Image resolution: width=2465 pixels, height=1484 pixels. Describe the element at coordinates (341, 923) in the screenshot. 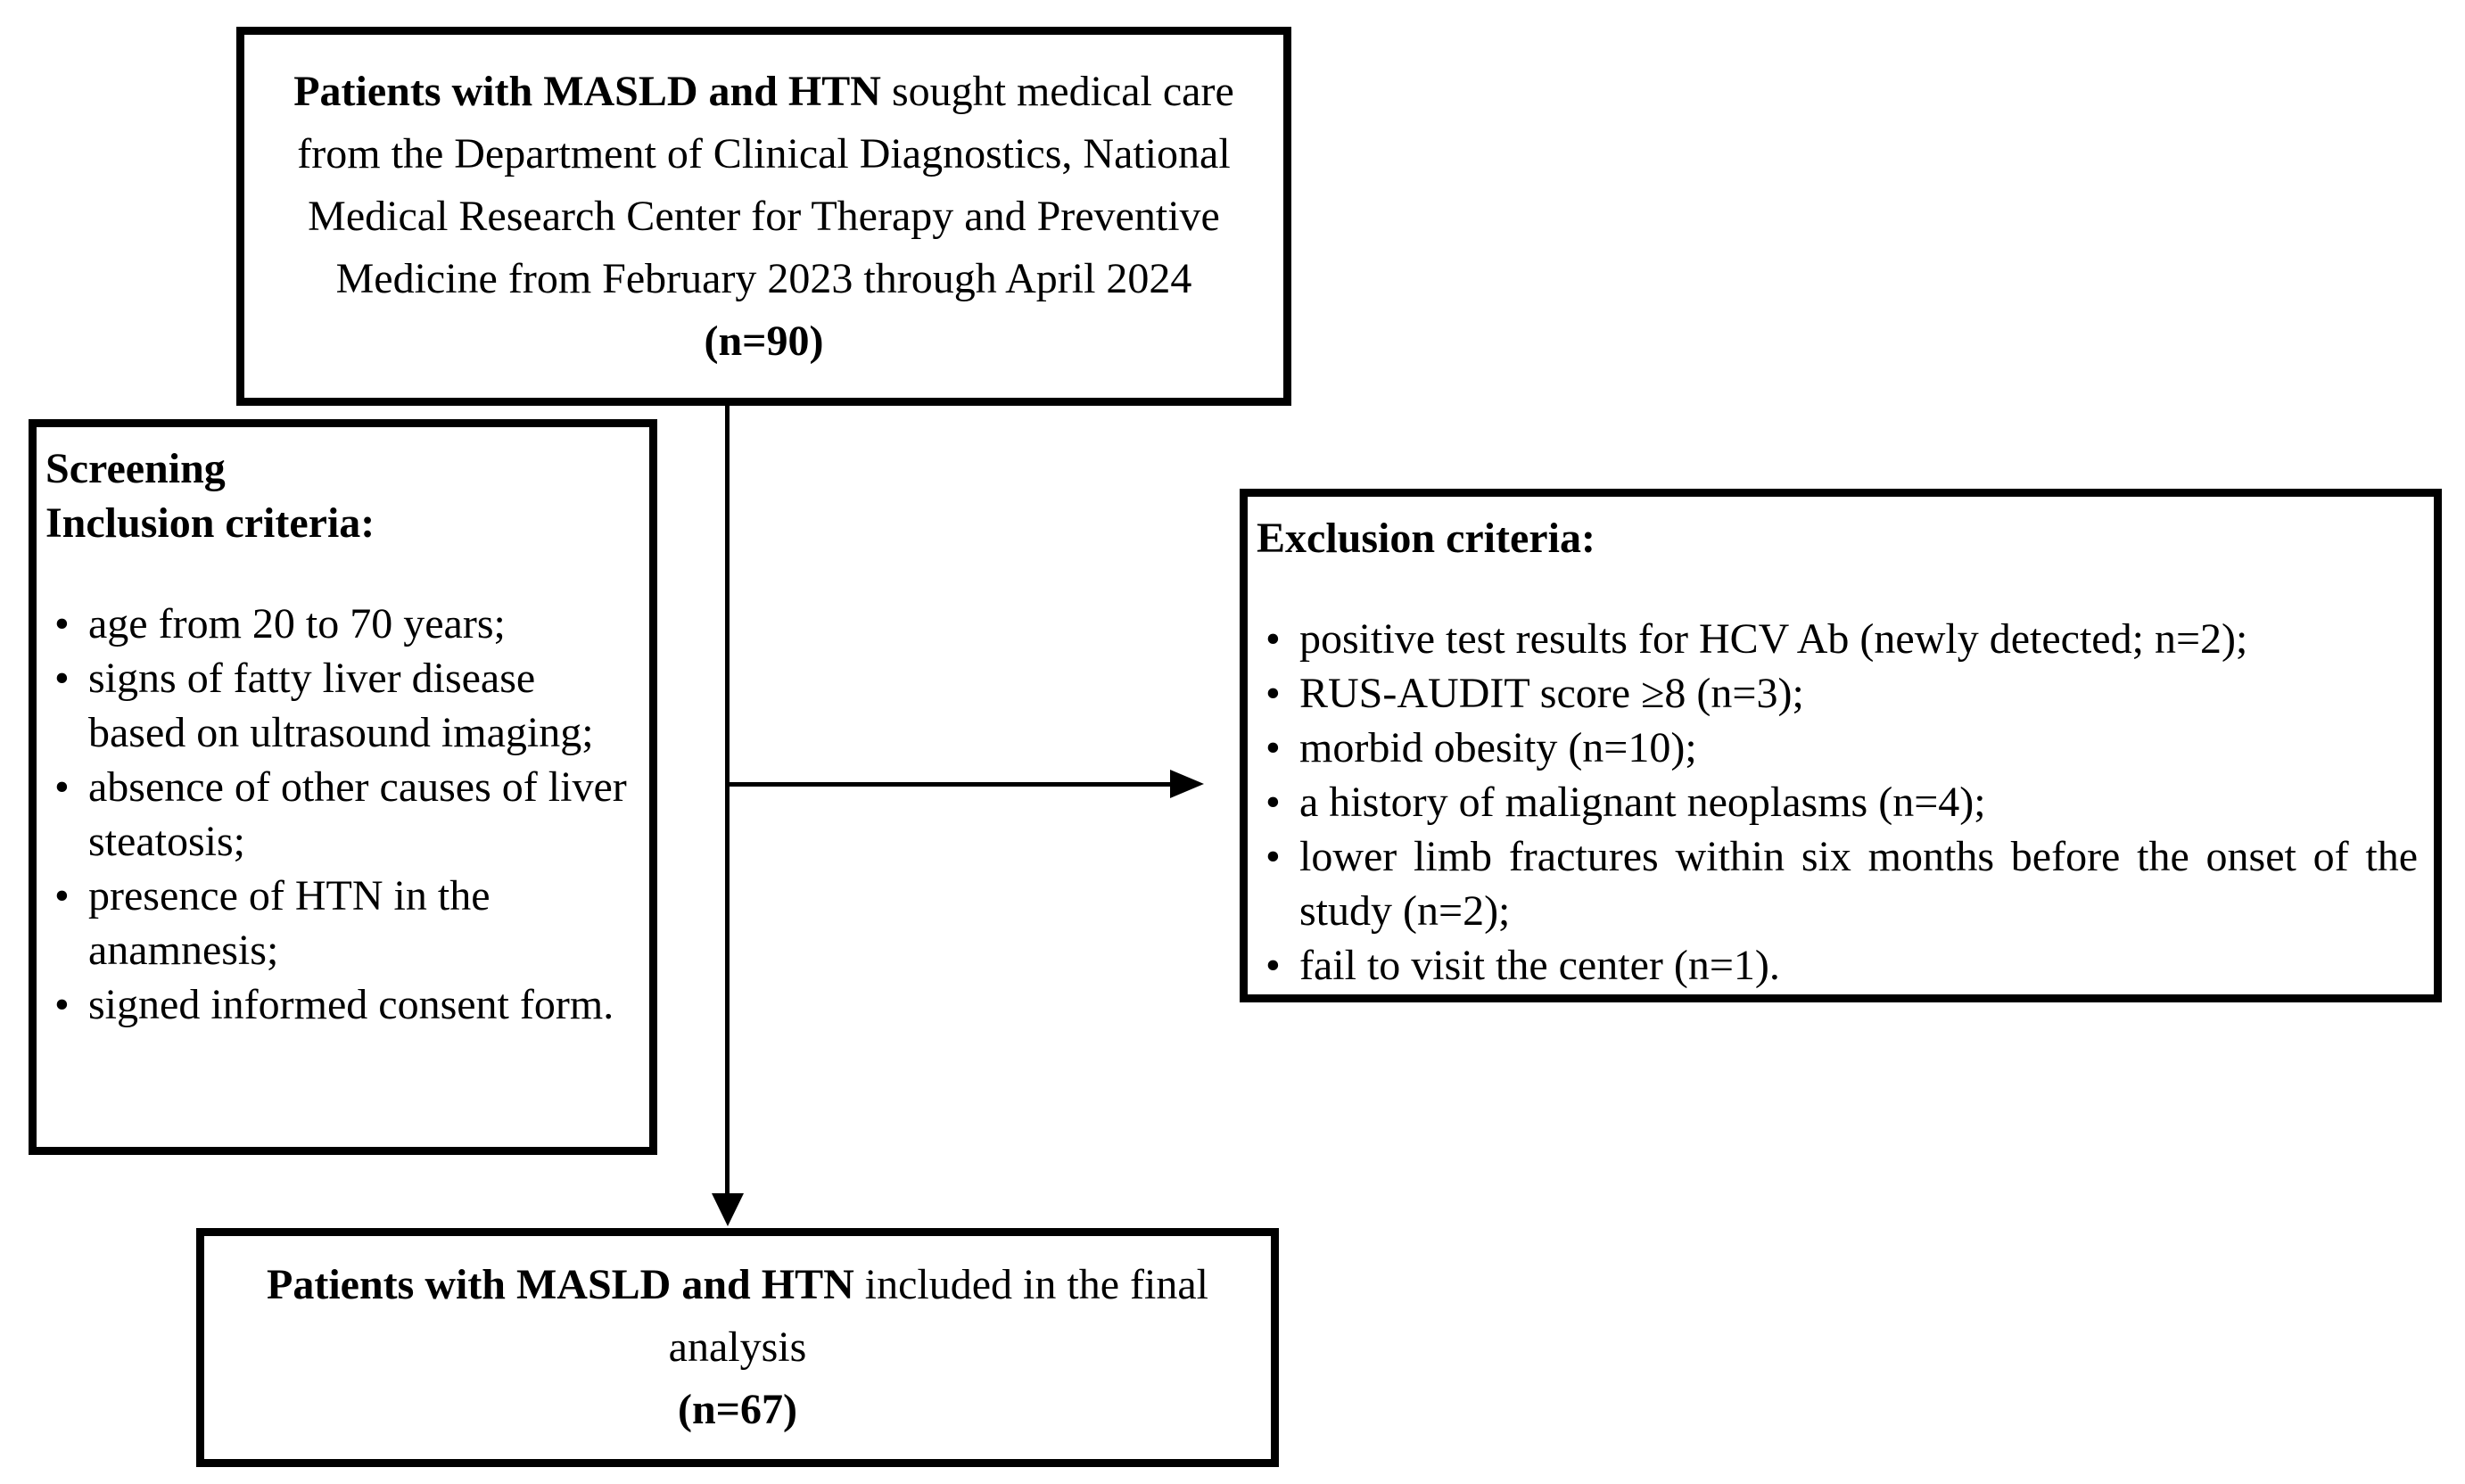

I see `list-item: presence of HTN in the anamnesis;` at that location.